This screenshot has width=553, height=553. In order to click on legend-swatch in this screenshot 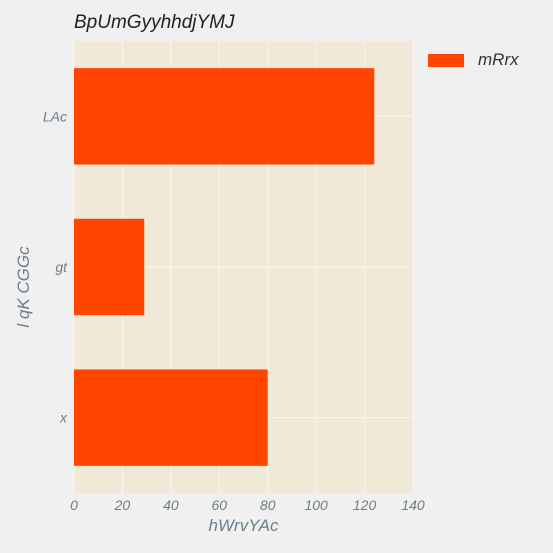, I will do `click(446, 60)`.